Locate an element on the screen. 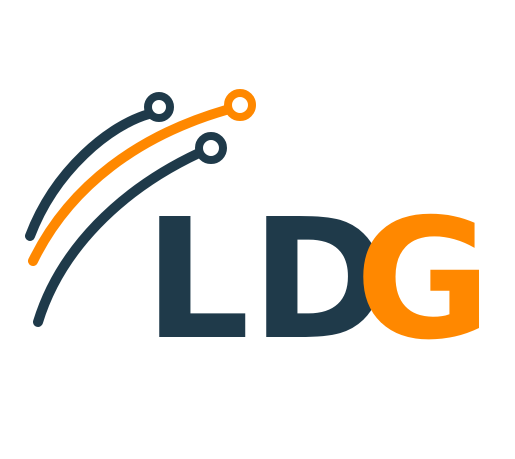 Image resolution: width=515 pixels, height=459 pixels. trace-inner-node is located at coordinates (211, 148).